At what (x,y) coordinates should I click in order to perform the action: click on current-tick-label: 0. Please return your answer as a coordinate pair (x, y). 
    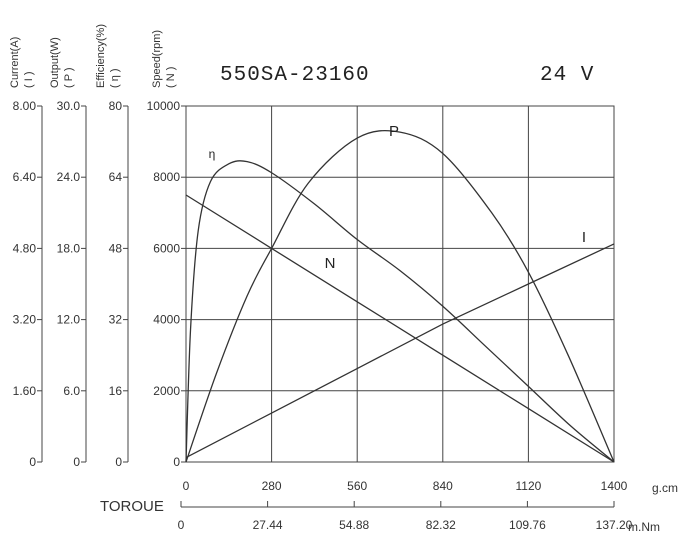
    Looking at the image, I should click on (32, 462).